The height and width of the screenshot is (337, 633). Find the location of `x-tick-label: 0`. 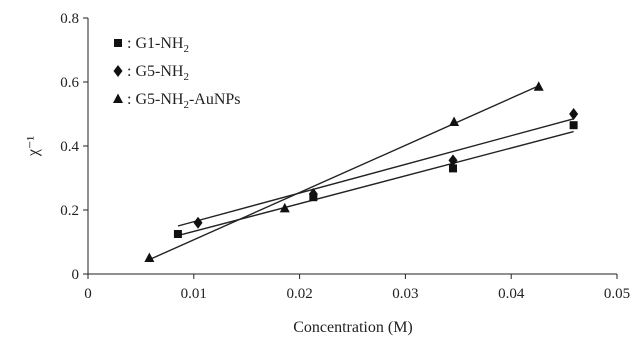

x-tick-label: 0 is located at coordinates (88, 294).